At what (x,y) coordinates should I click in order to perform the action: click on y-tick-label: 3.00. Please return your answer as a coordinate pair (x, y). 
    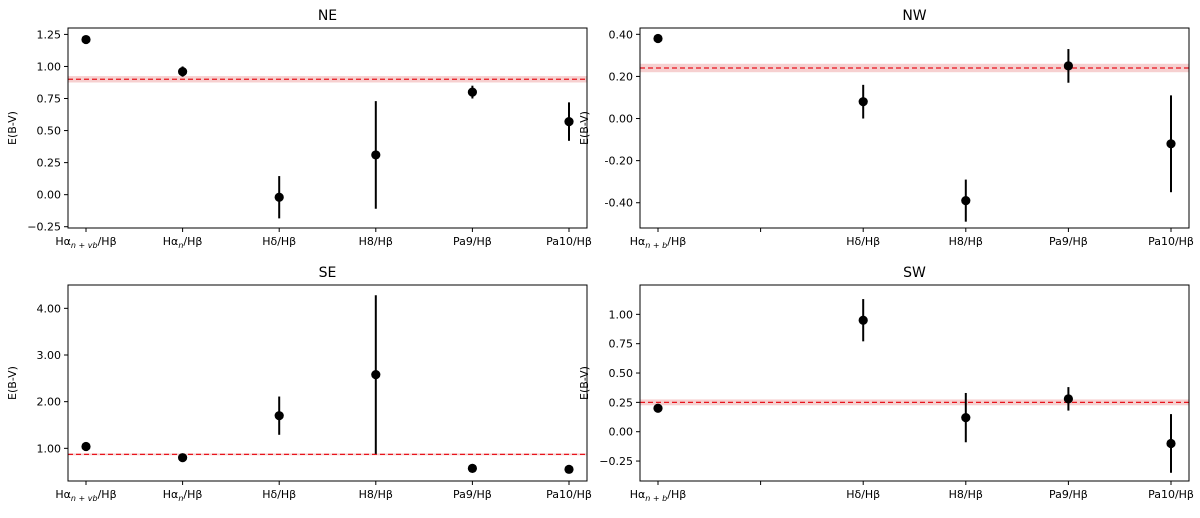
    Looking at the image, I should click on (49, 355).